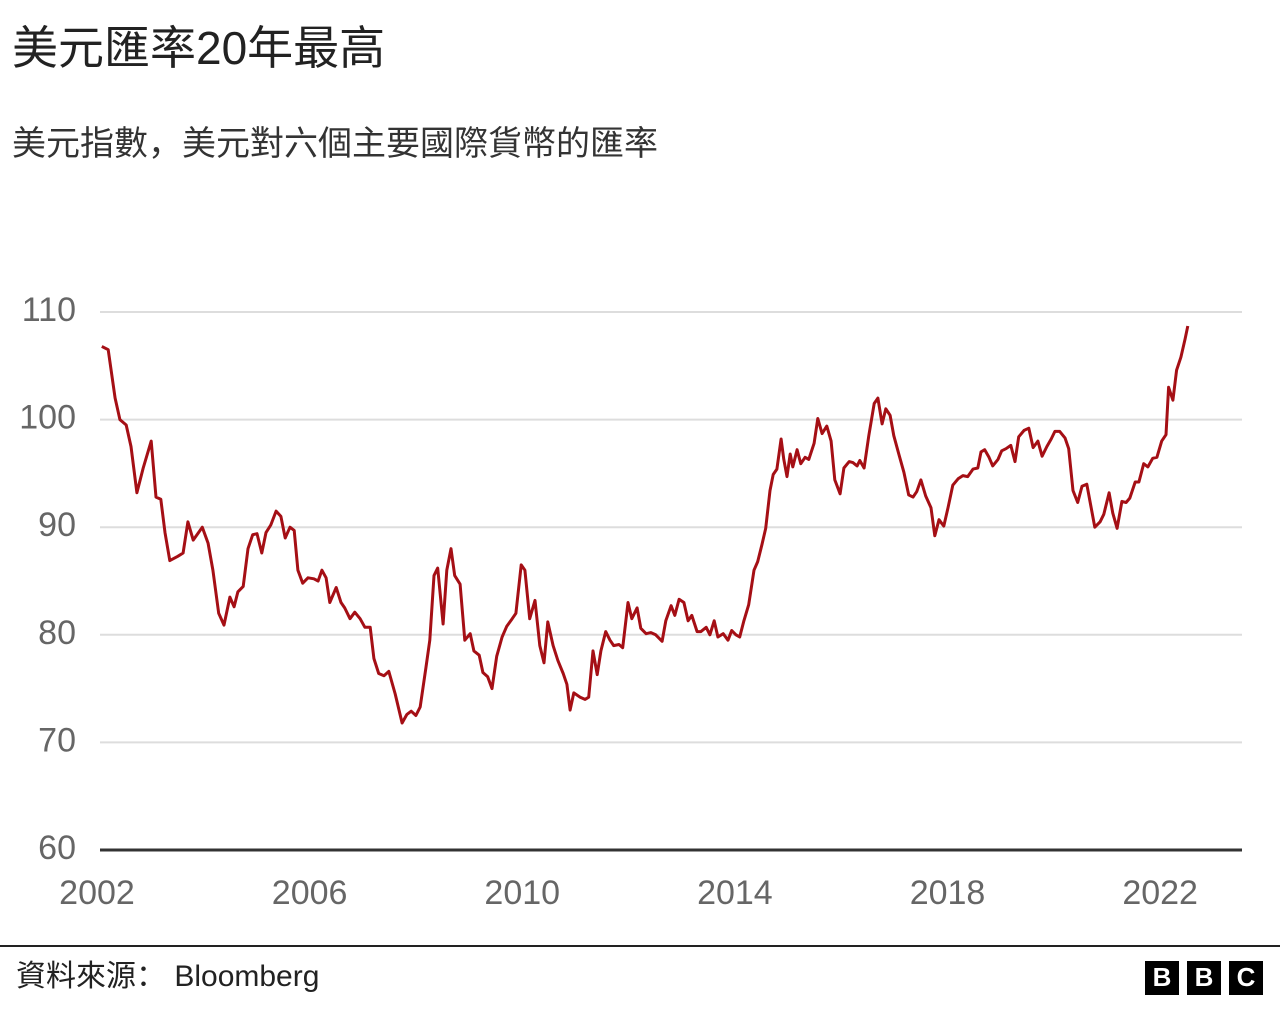 This screenshot has height=1016, width=1280. I want to click on x-tick-label: 2018, so click(948, 893).